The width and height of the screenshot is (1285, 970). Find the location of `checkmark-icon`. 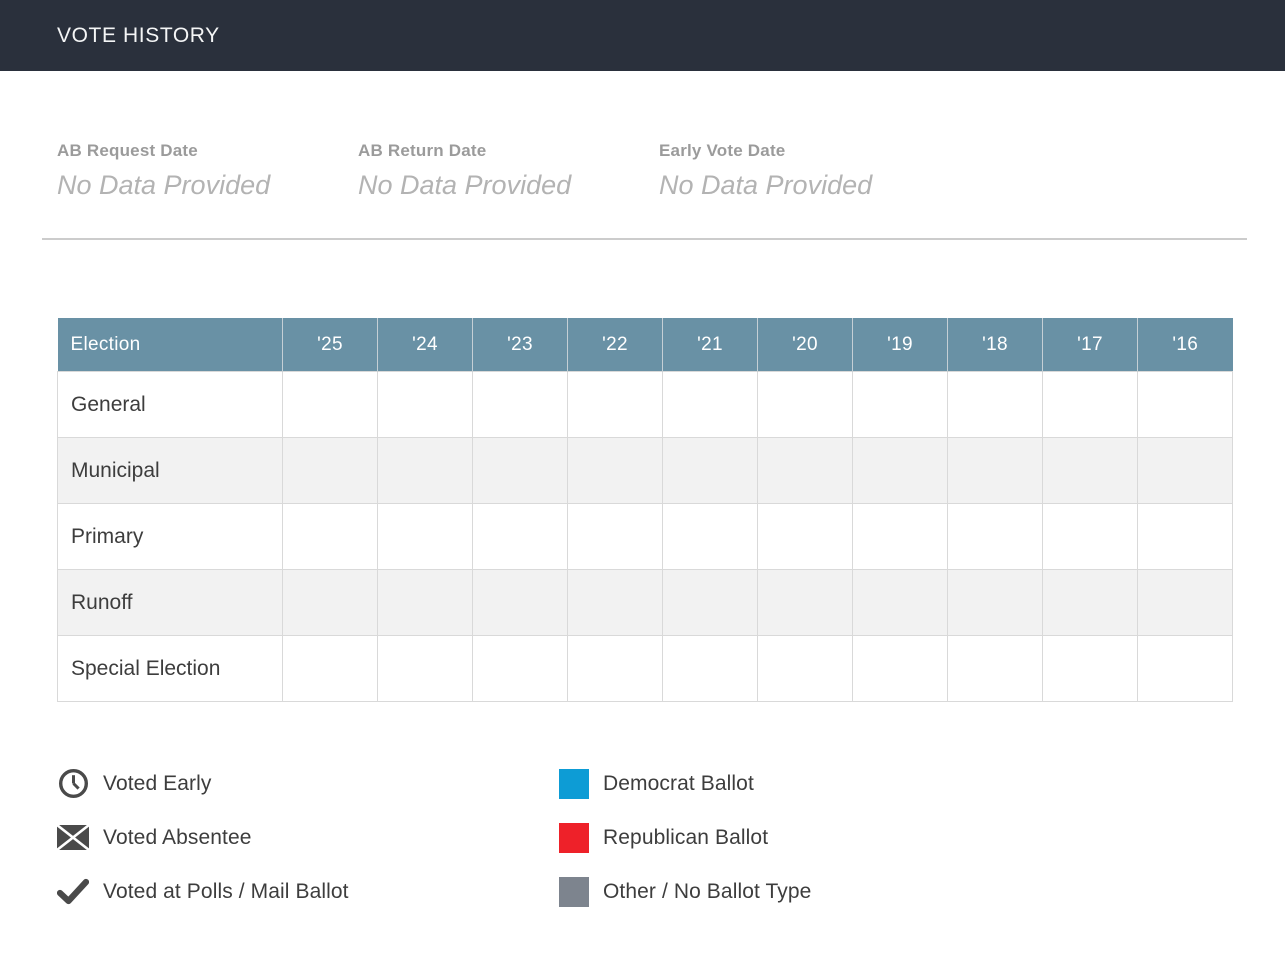

checkmark-icon is located at coordinates (73, 891).